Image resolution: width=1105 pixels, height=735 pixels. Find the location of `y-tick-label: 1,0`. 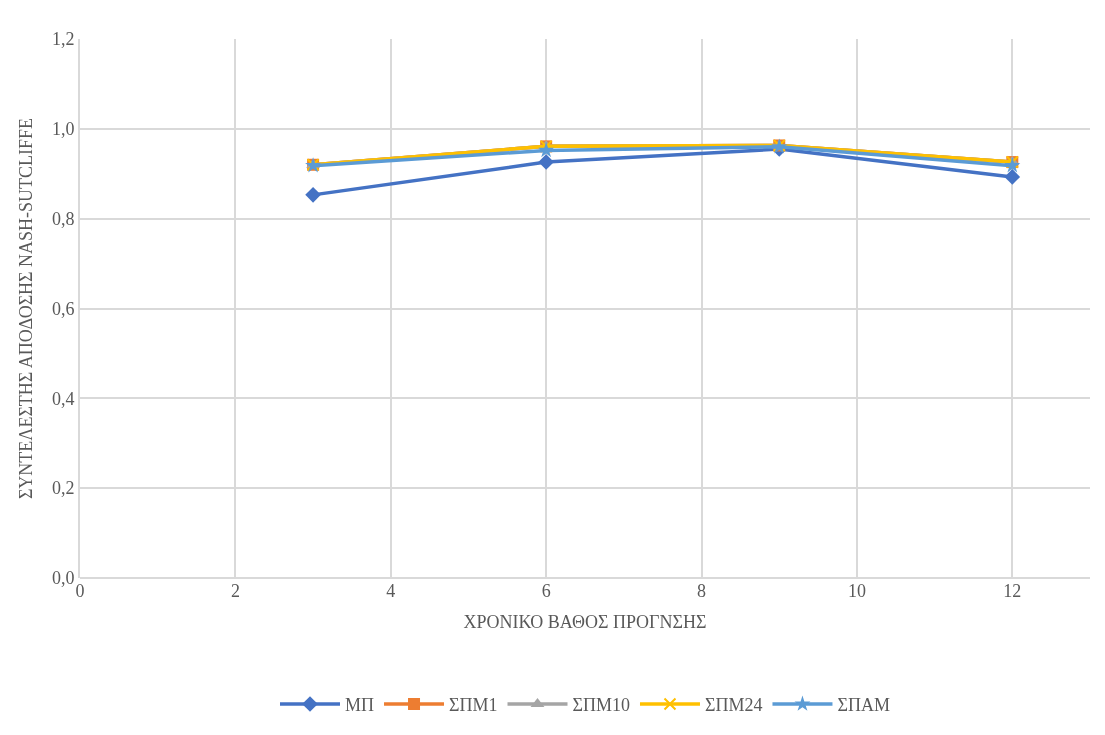

y-tick-label: 1,0 is located at coordinates (63, 129).